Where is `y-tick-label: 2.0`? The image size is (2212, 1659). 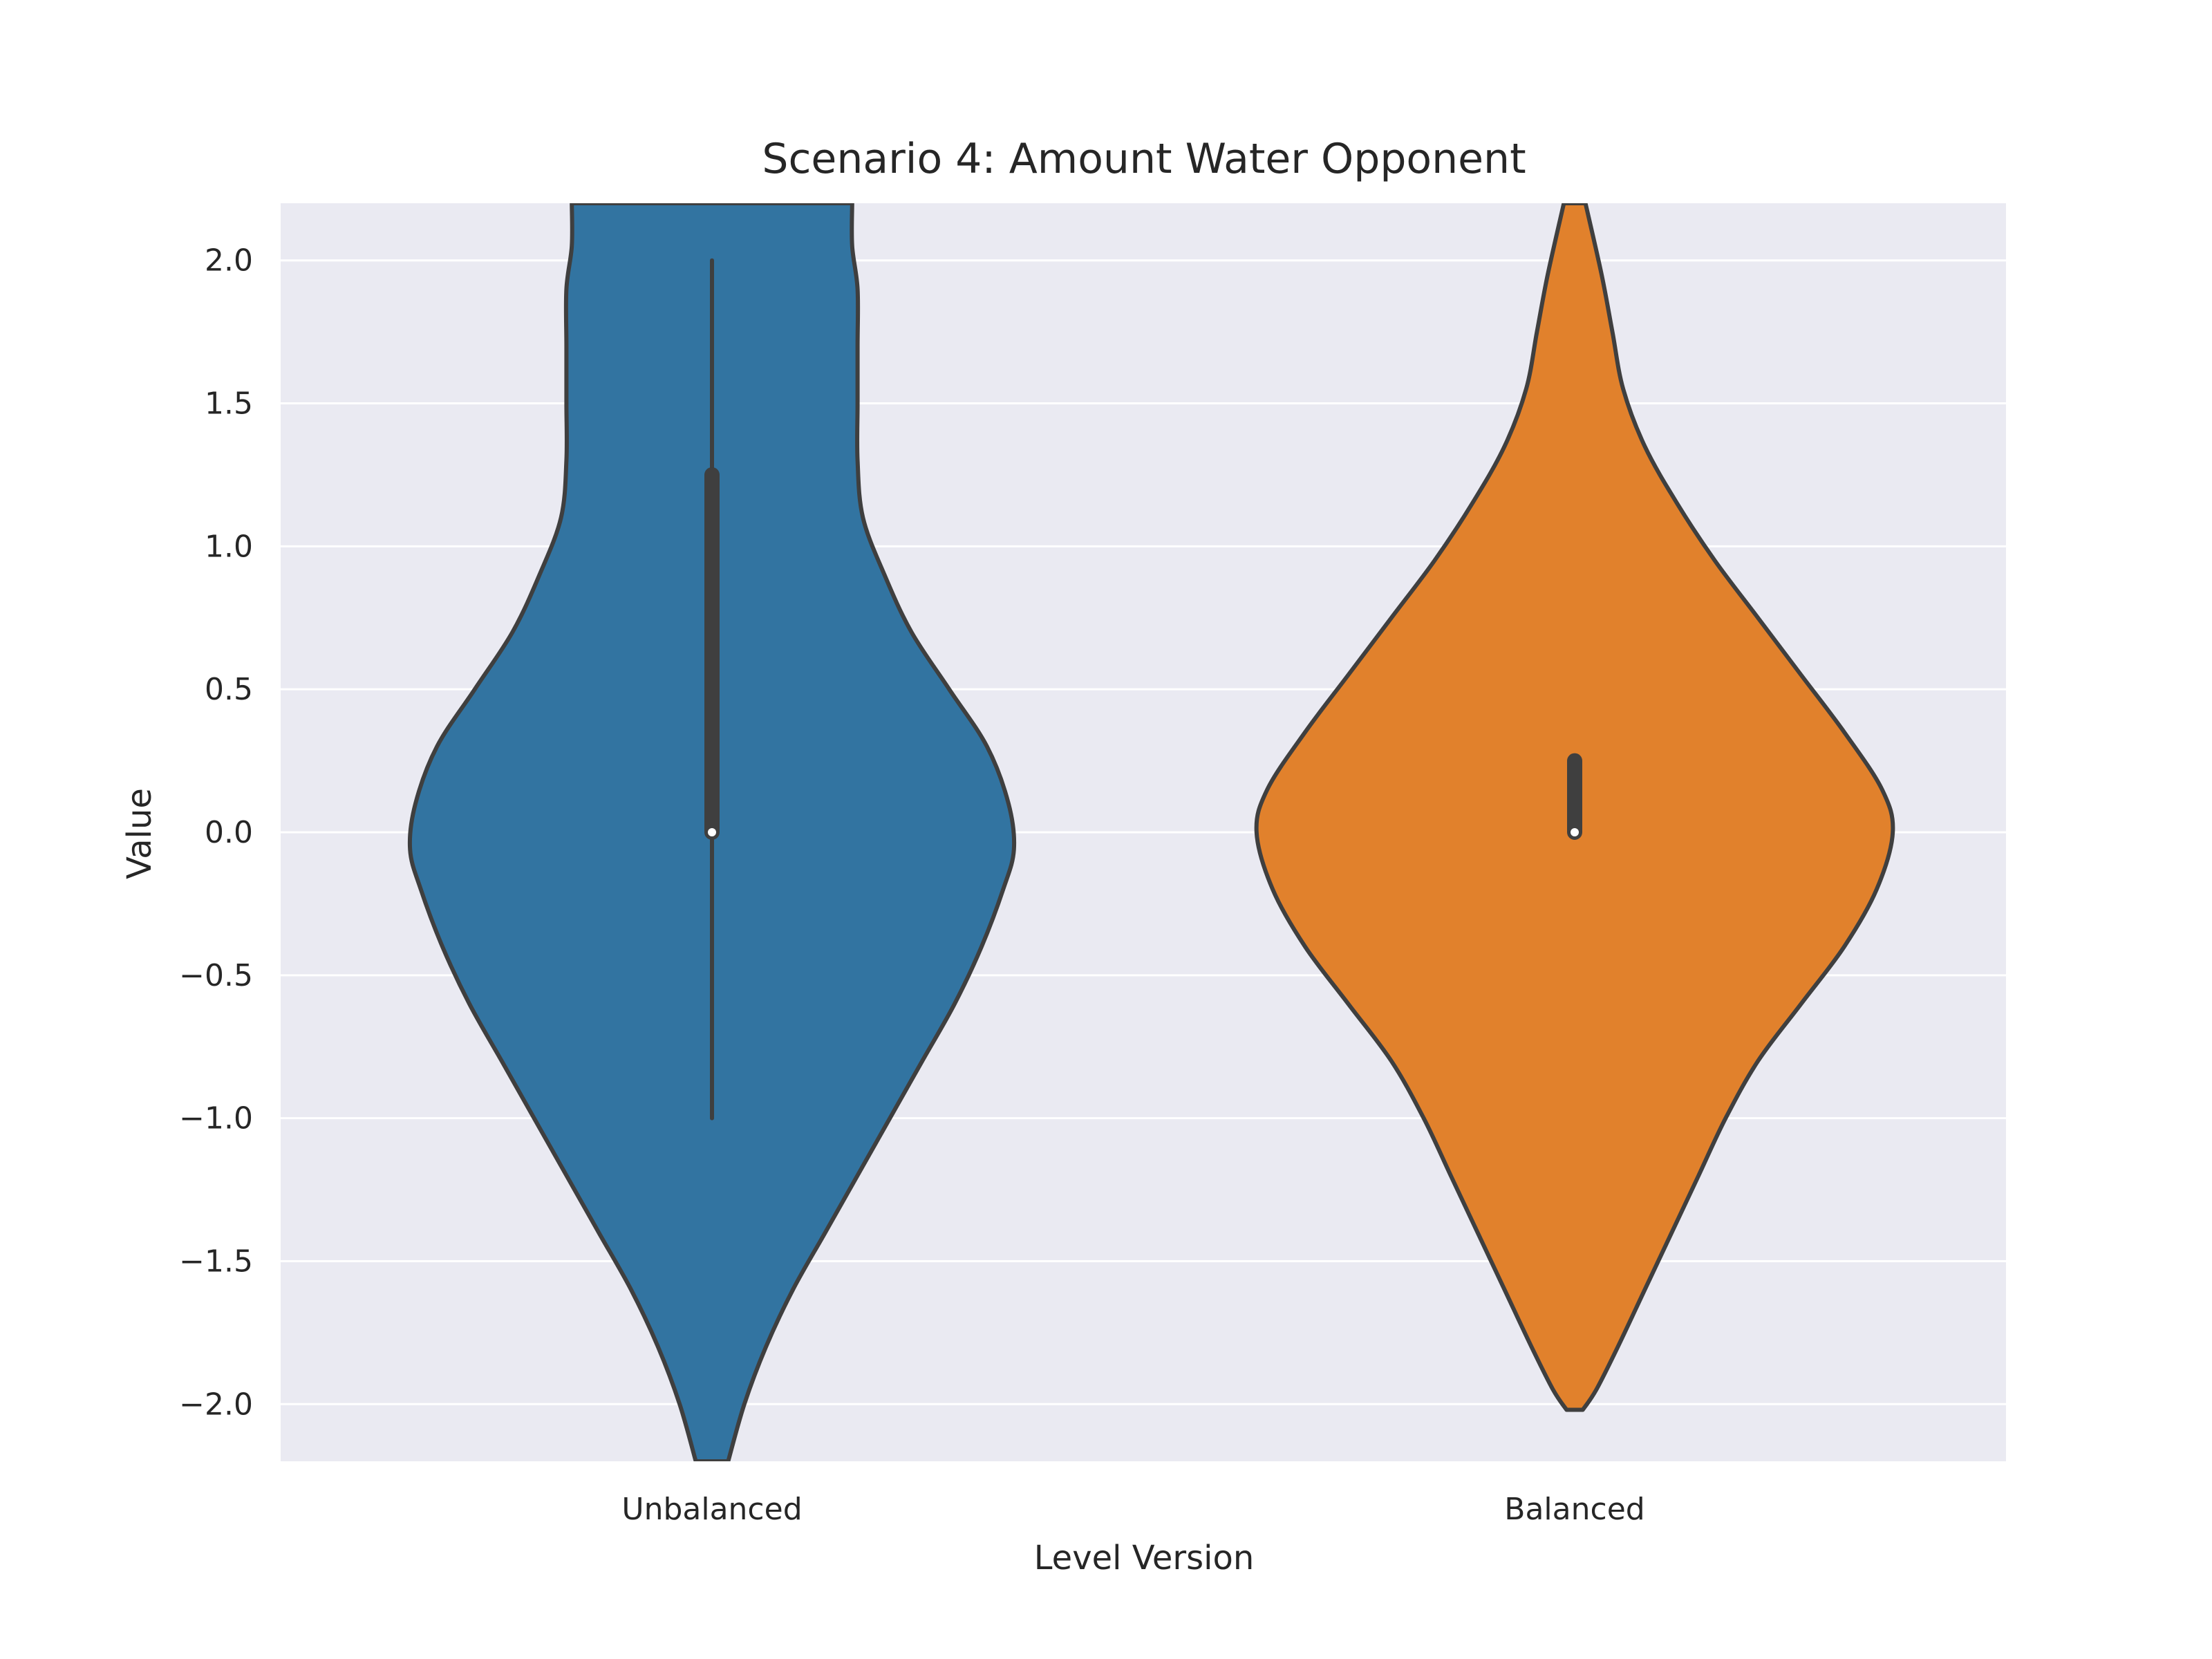
y-tick-label: 2.0 is located at coordinates (229, 261).